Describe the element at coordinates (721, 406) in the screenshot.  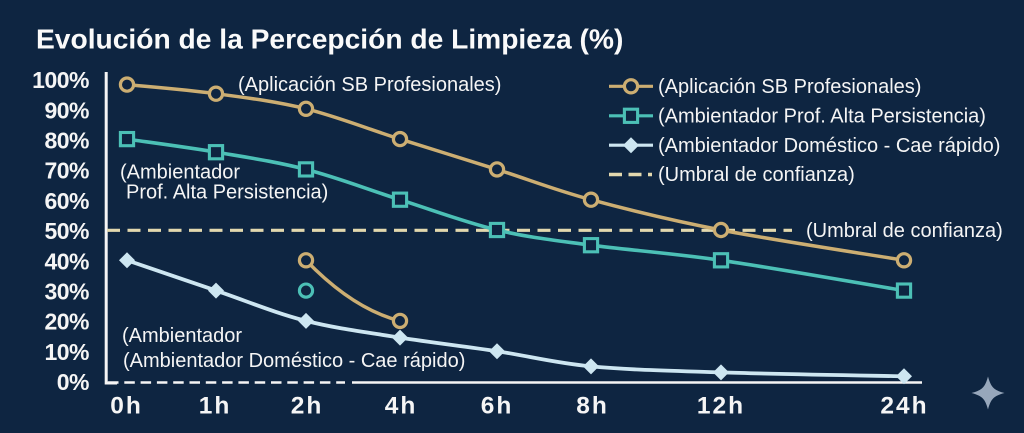
I see `svg-text: 12h` at that location.